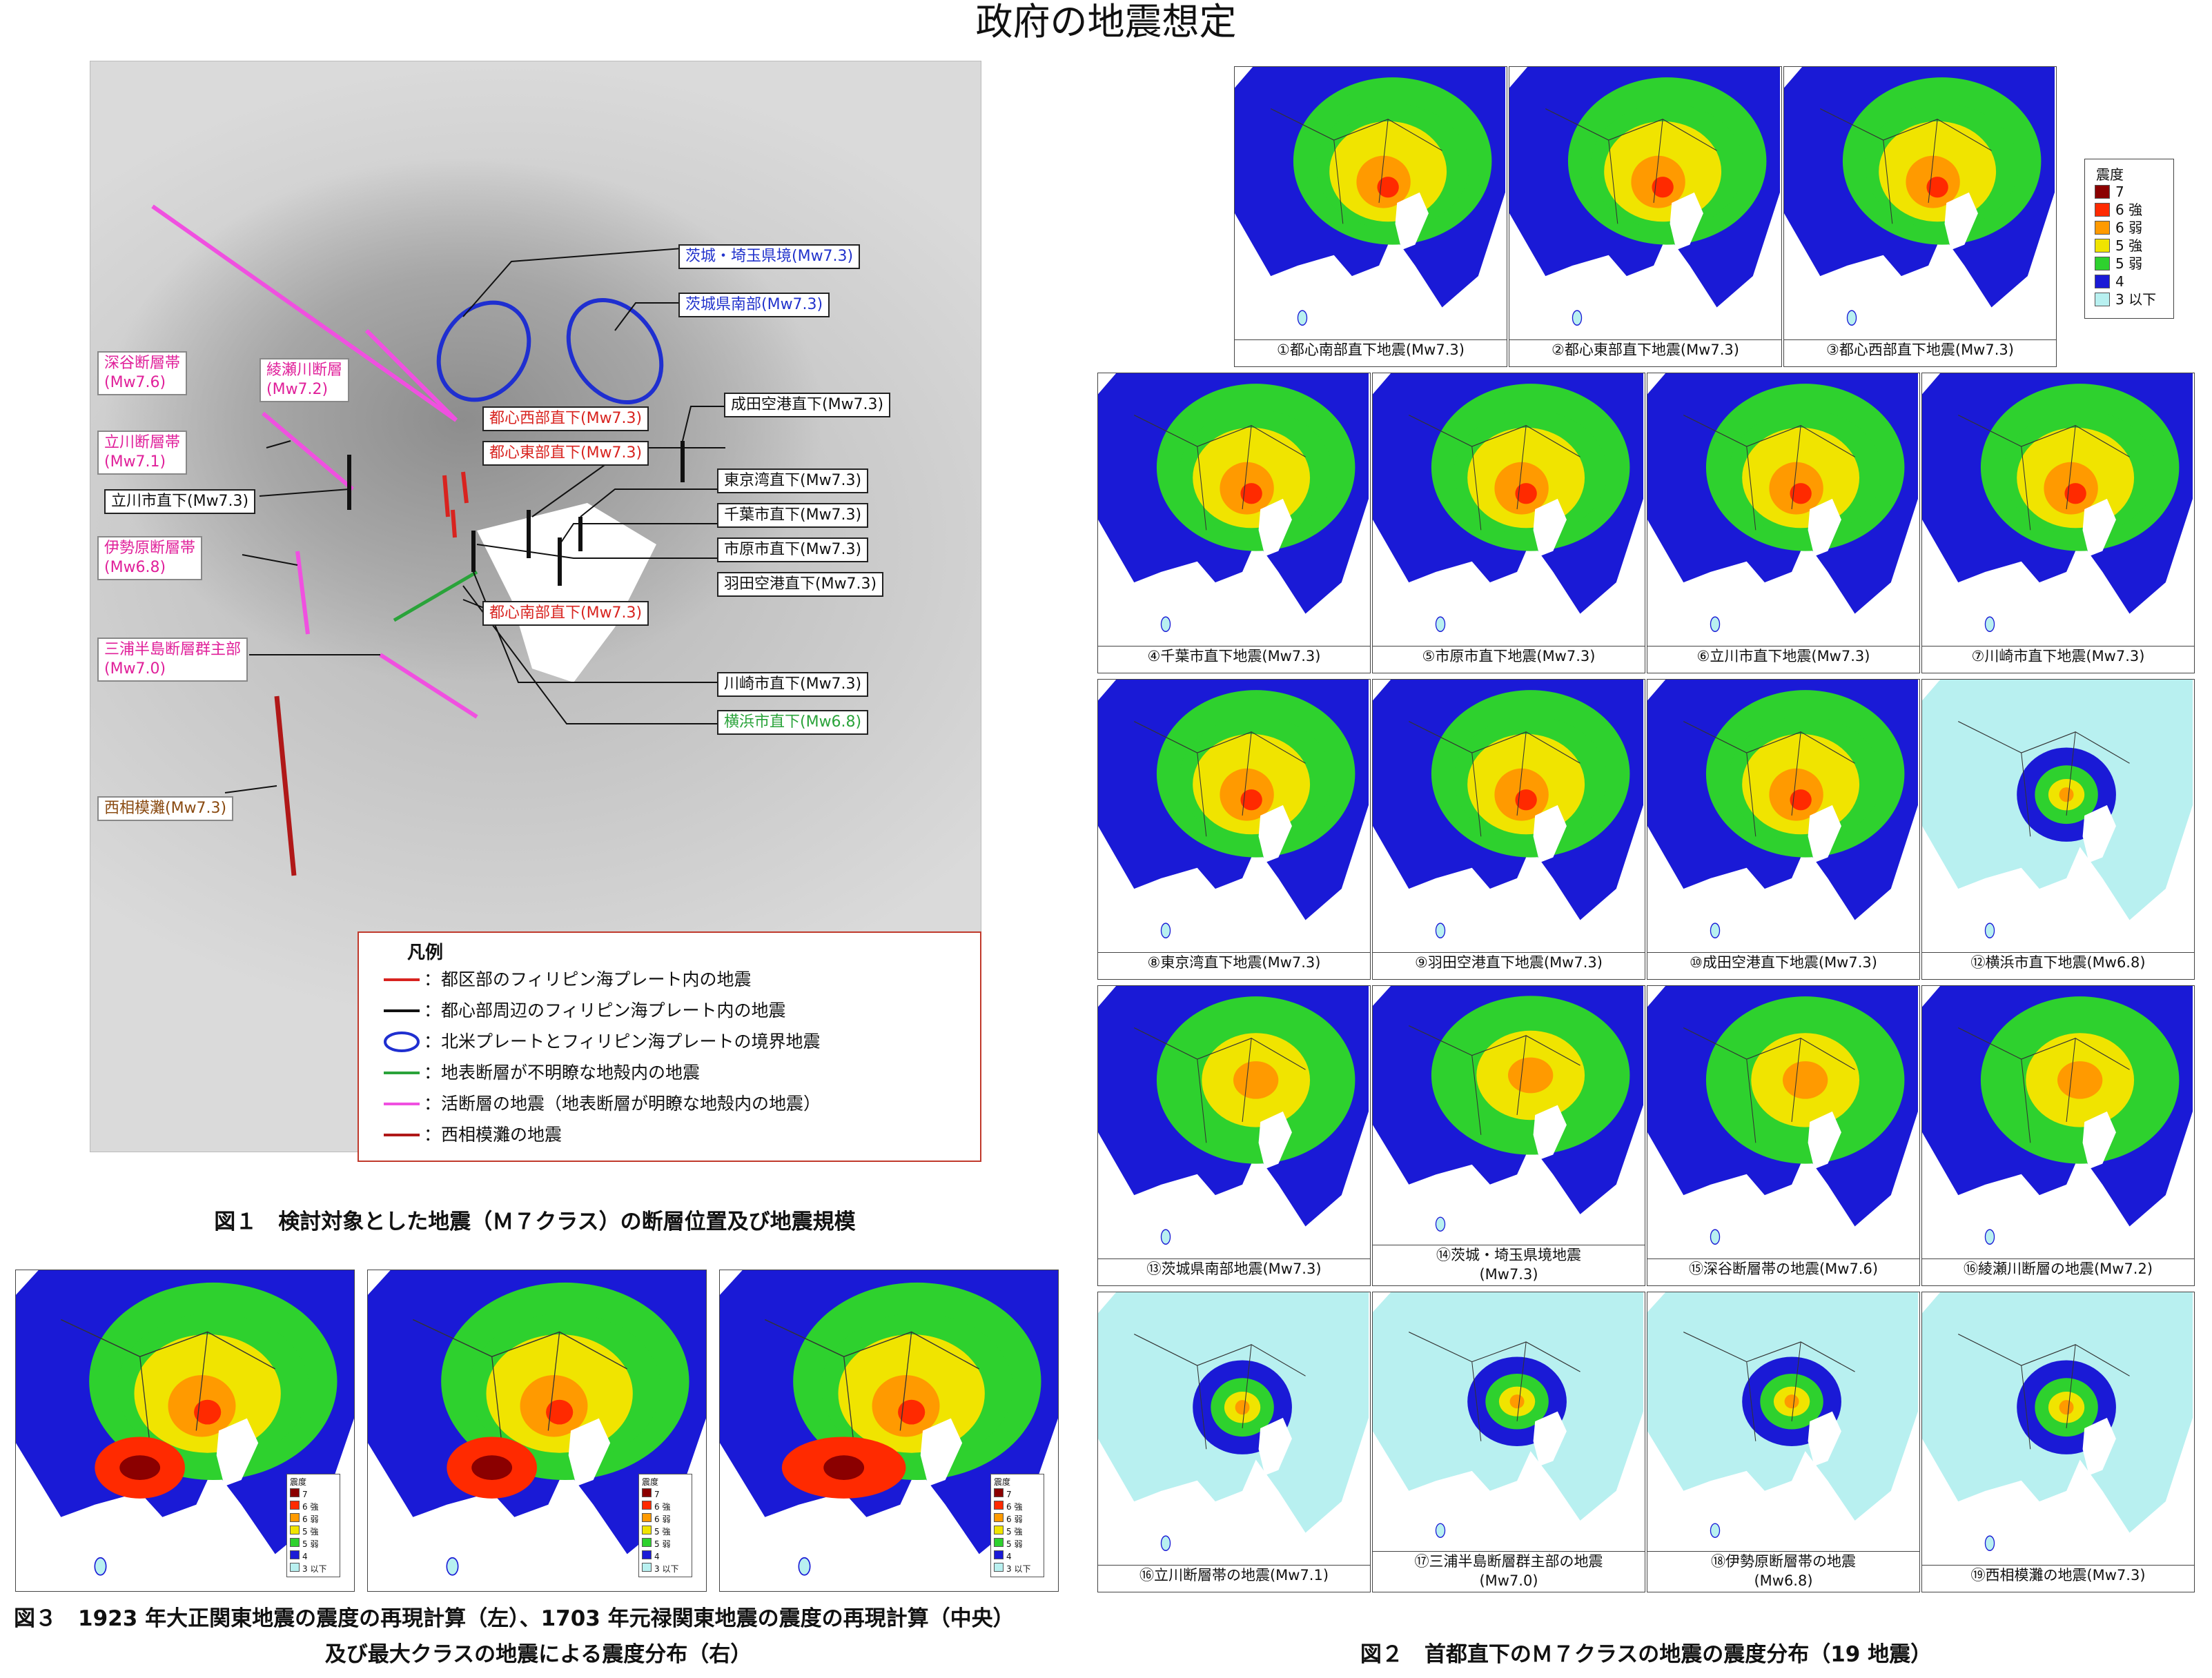  What do you see at coordinates (605, 1010) in the screenshot?
I see `legend-label: ：都心部周辺のフィリピン海プレート内の地震` at bounding box center [605, 1010].